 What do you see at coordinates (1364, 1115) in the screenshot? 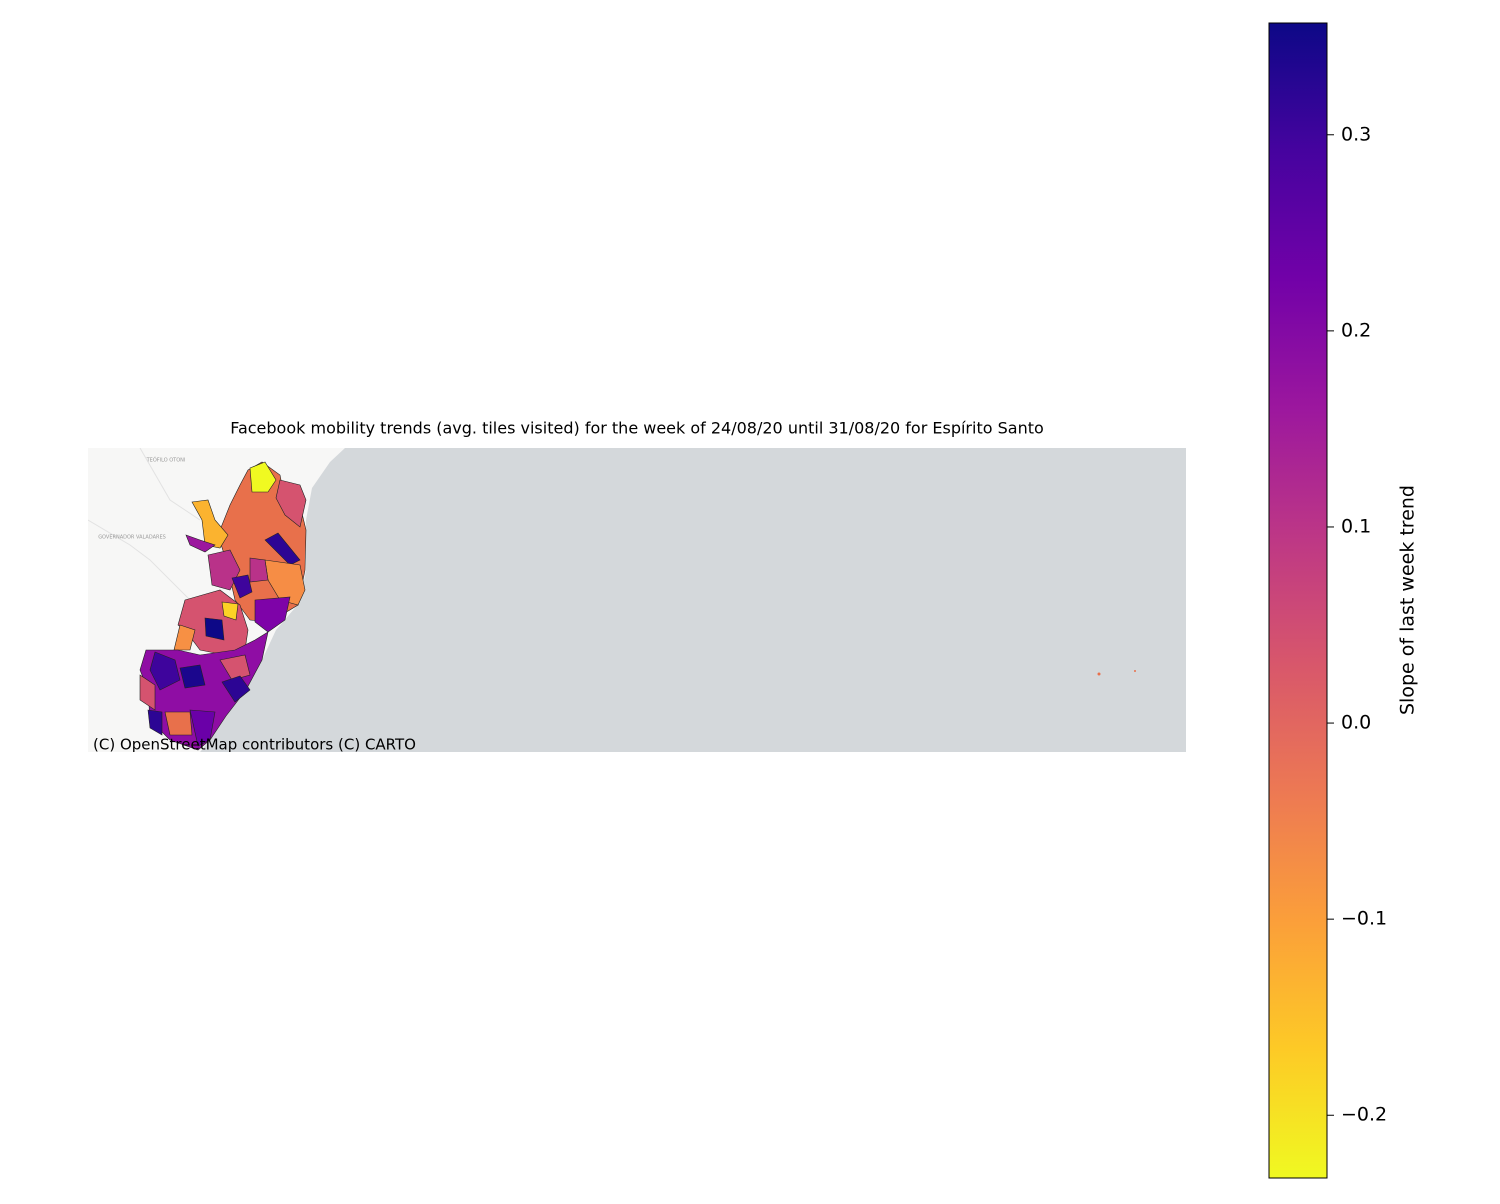
I see `colorbar-tick-label: −0.2` at bounding box center [1364, 1115].